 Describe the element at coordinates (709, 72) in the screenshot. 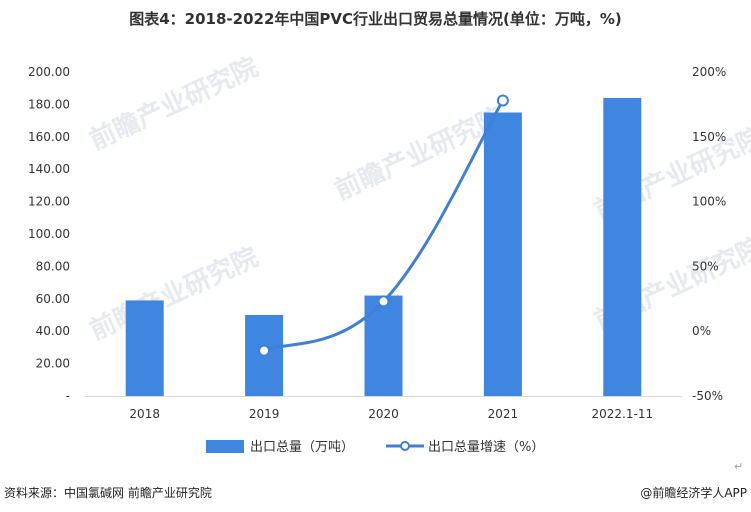

I see `right-axis-tick-label: 200%` at that location.